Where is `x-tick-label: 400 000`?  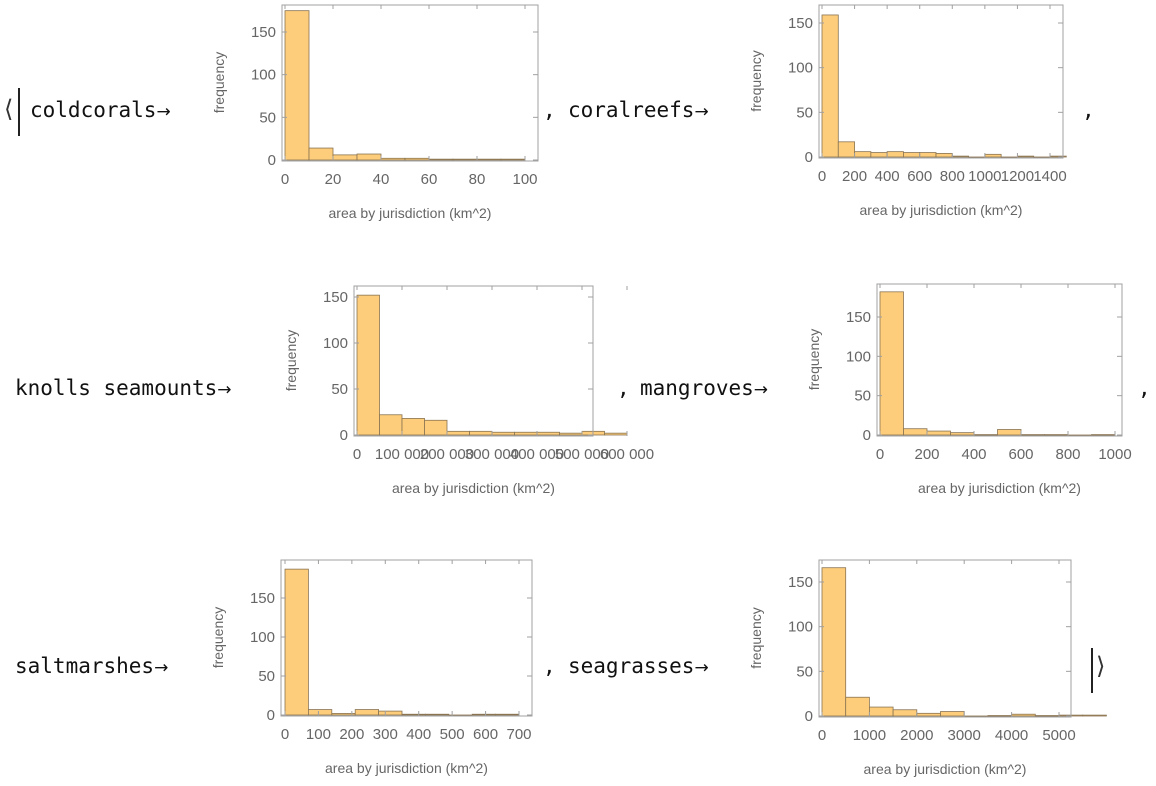 x-tick-label: 400 000 is located at coordinates (537, 454).